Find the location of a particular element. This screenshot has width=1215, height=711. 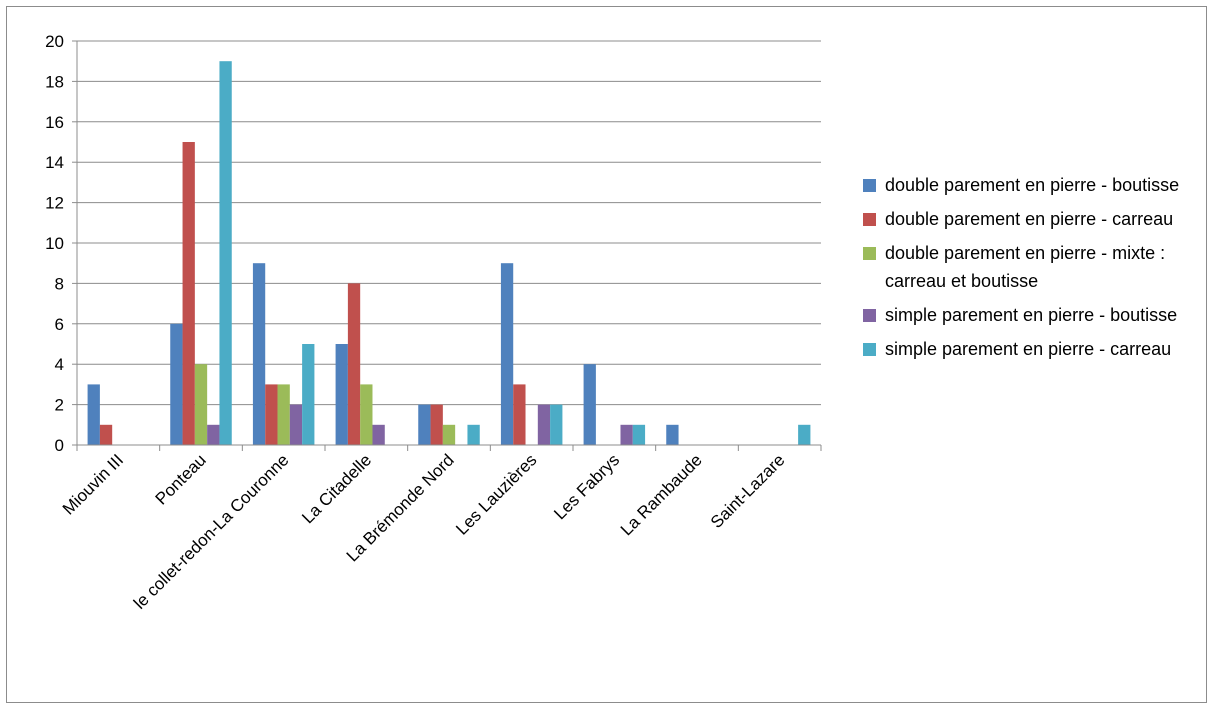

legend-entry: double parement en pierre - carreau is located at coordinates (1033, 219).